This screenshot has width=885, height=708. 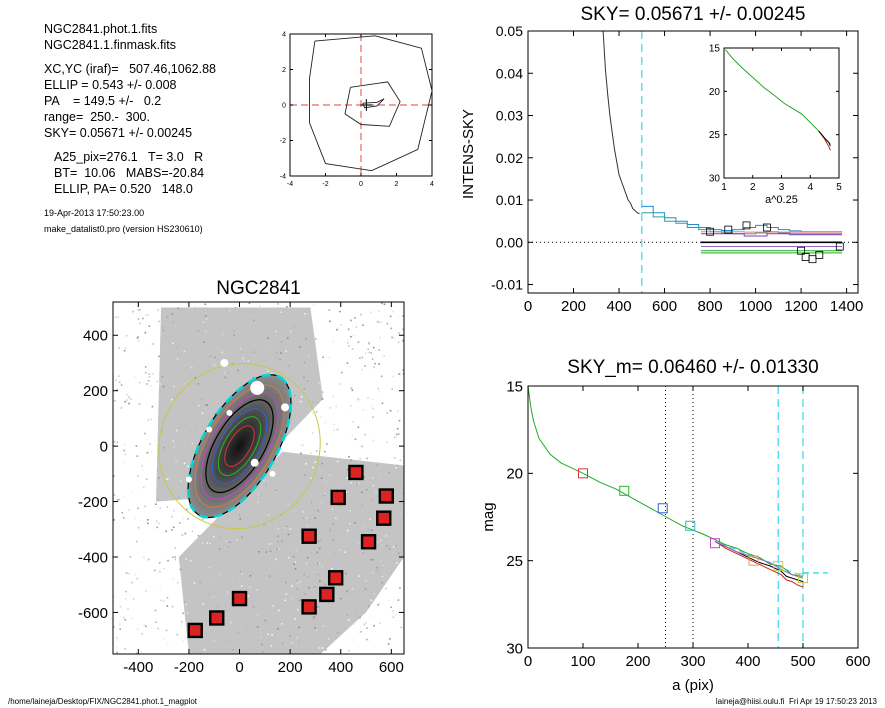 What do you see at coordinates (507, 285) in the screenshot?
I see `y-tick-label: -0.01` at bounding box center [507, 285].